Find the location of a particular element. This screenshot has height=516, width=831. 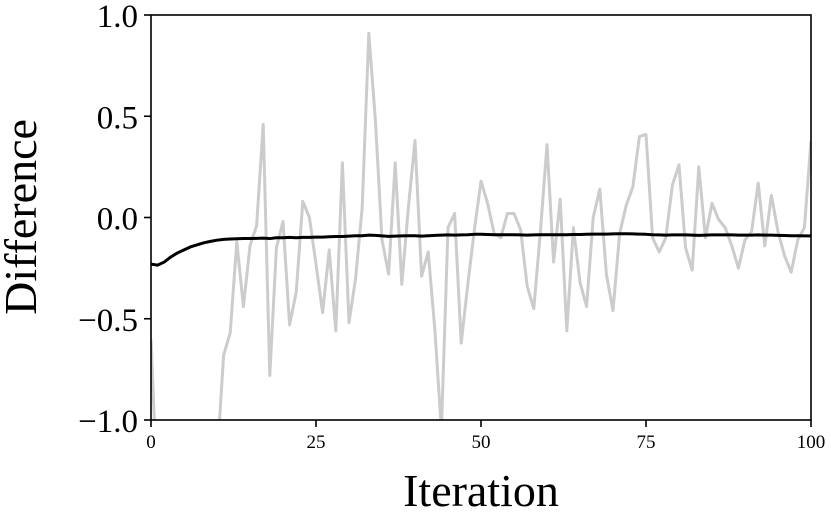

y-axis-ticks: −1.0 −0.5 0.0 0.5 1.0 is located at coordinates (114, 220).